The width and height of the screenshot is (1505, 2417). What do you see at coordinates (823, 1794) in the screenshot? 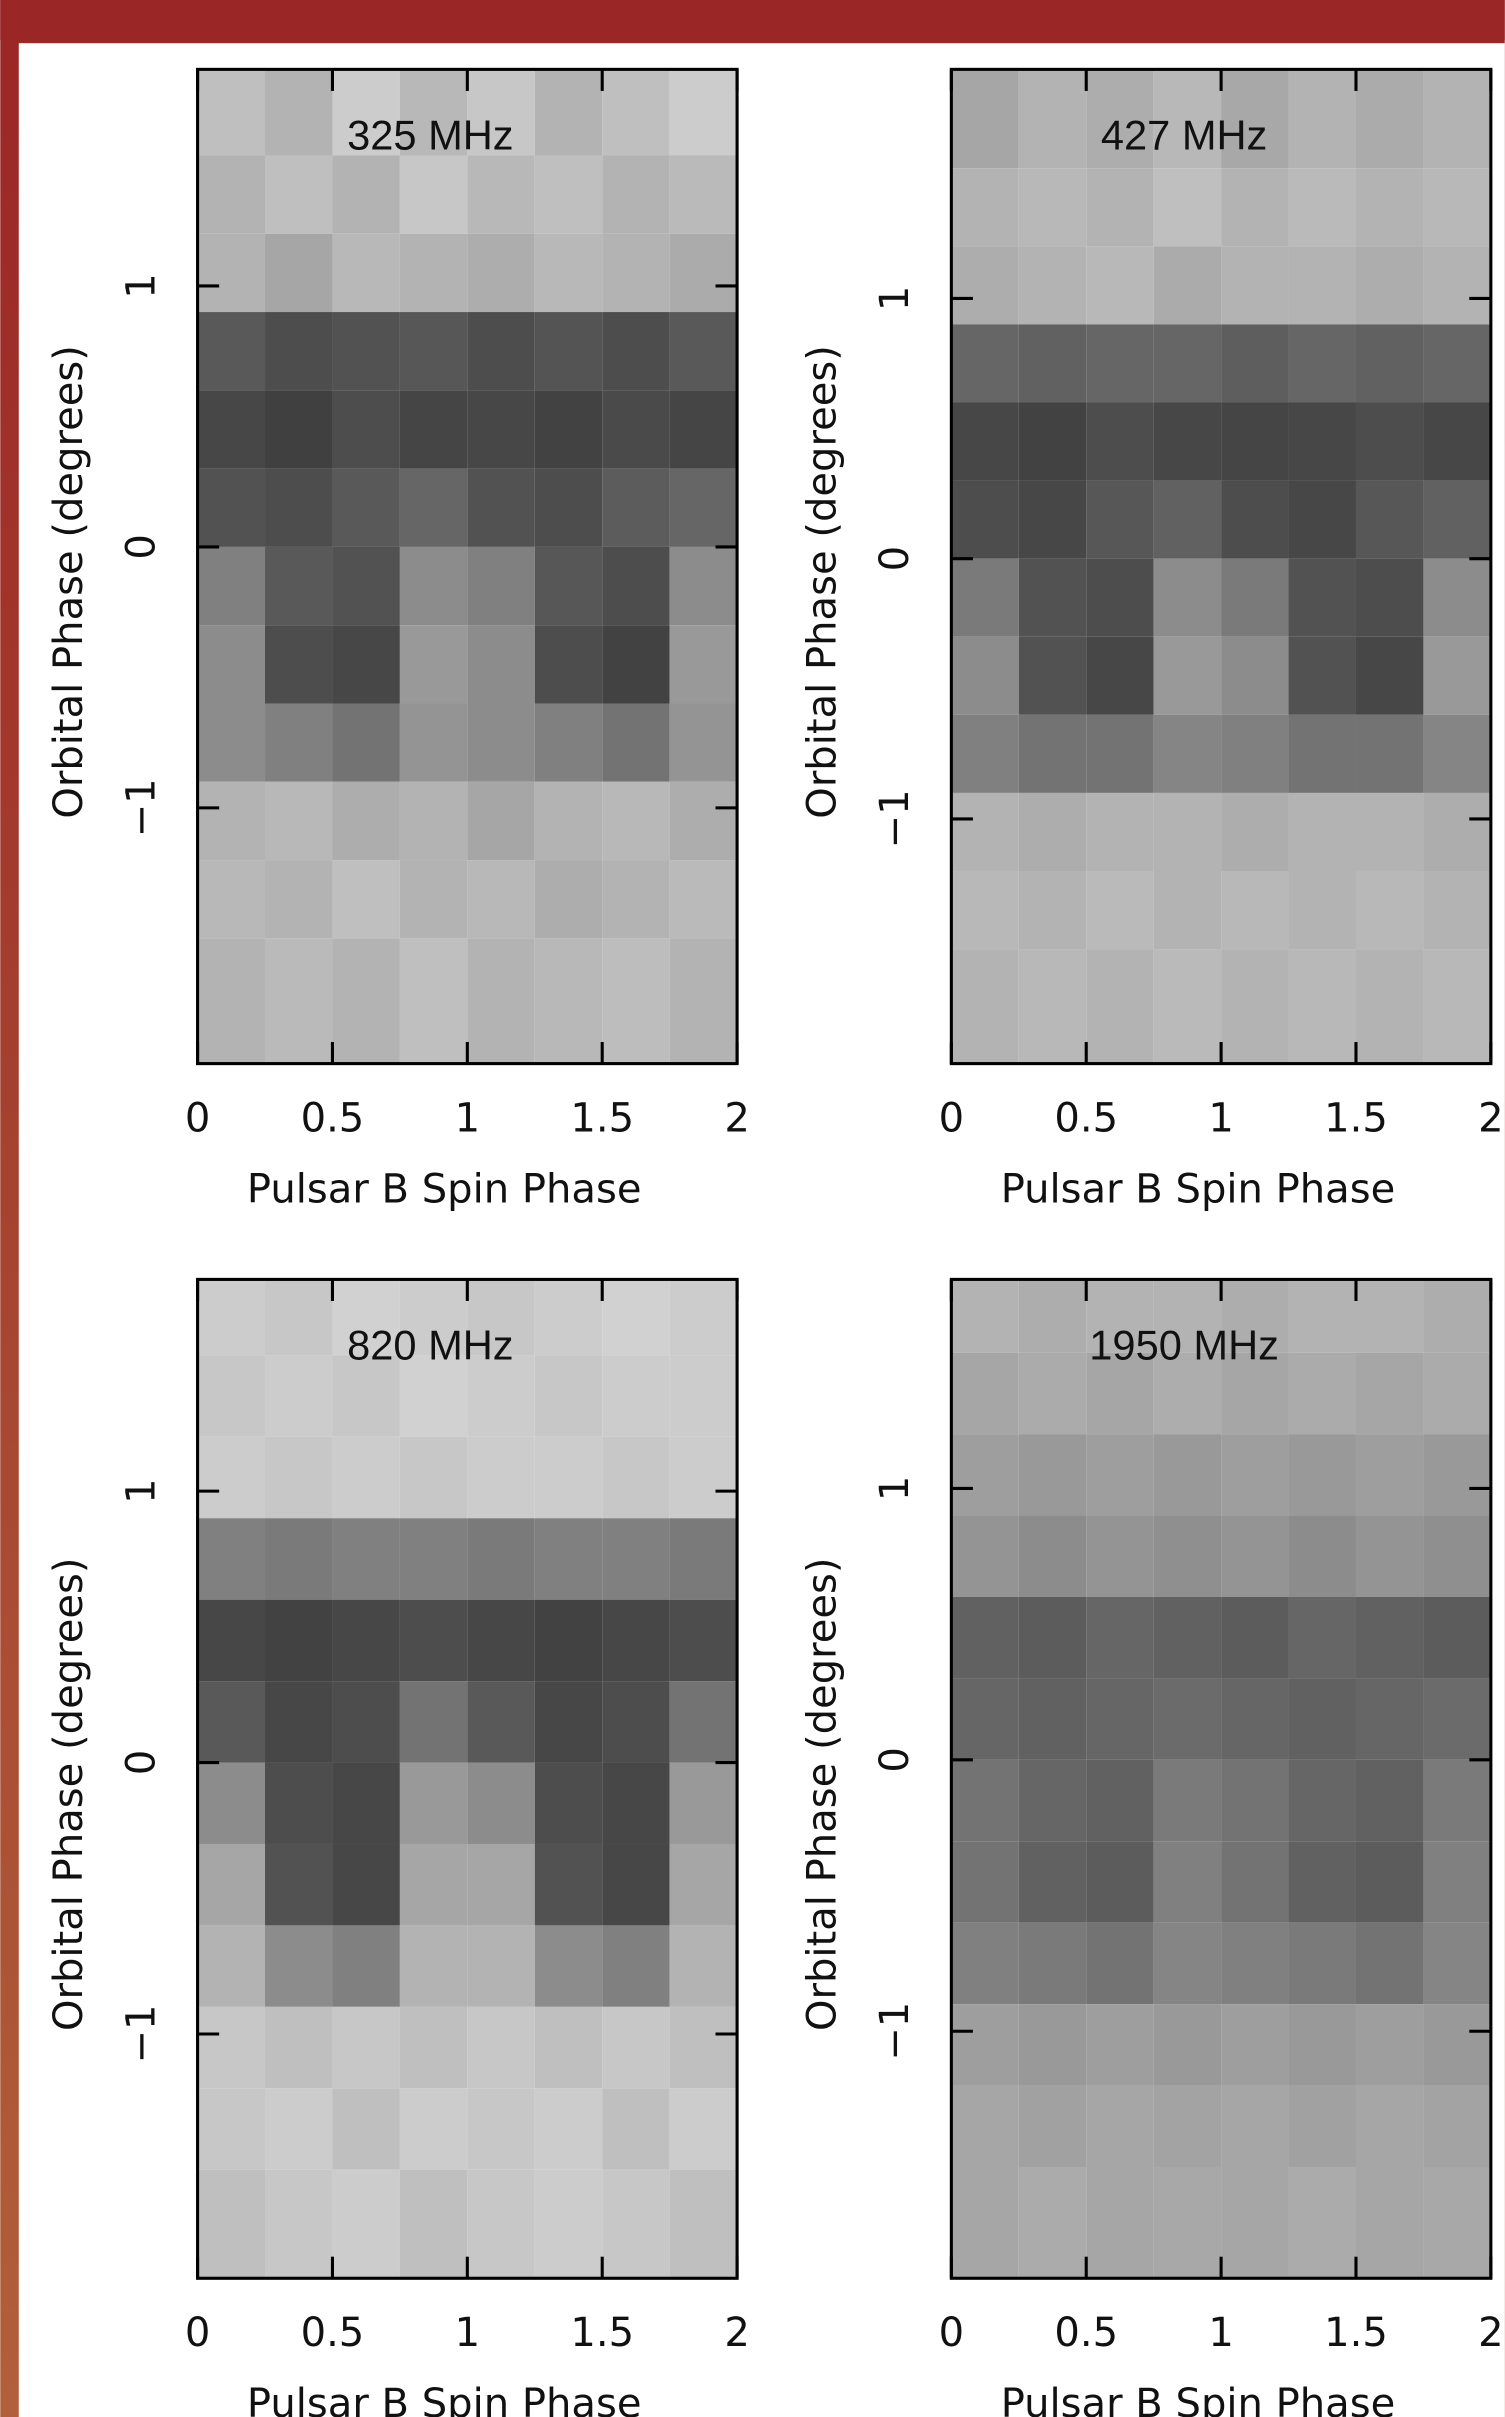
I see `y-axis-label: Orbital Phase (degrees)` at bounding box center [823, 1794].